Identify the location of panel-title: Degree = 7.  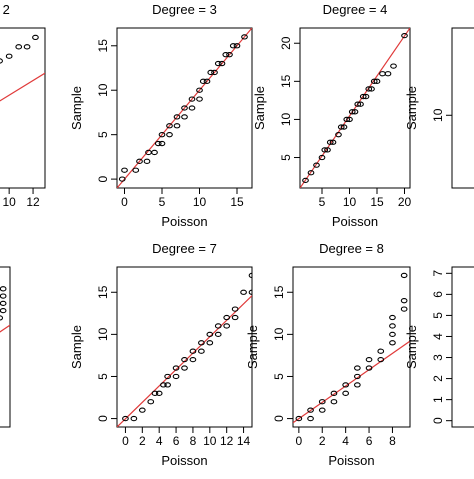
(184, 248).